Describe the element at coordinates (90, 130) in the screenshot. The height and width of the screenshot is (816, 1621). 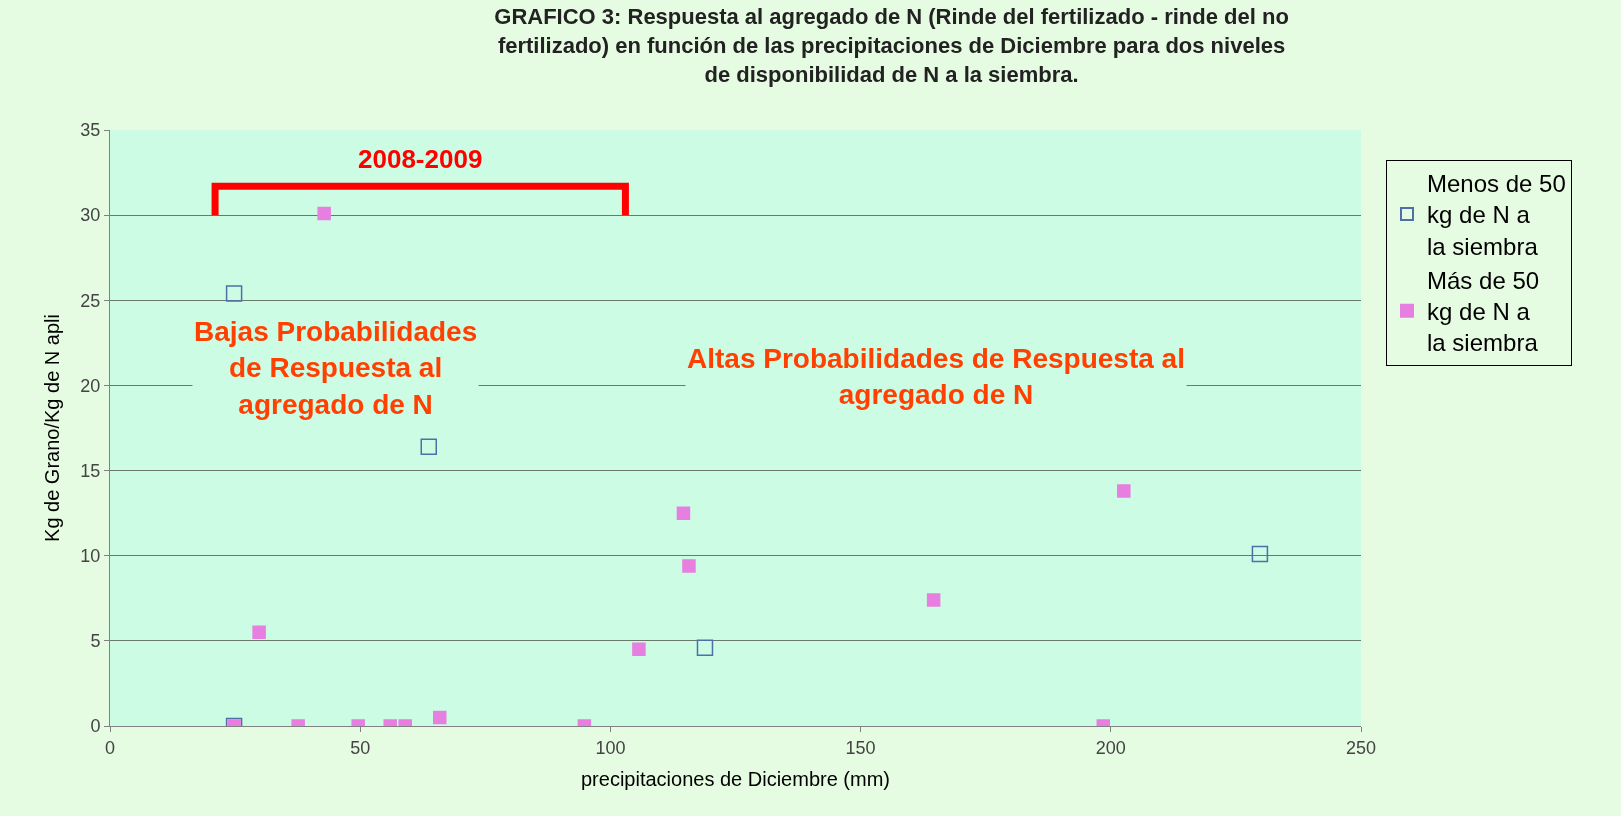
I see `y-tick-label: 35` at that location.